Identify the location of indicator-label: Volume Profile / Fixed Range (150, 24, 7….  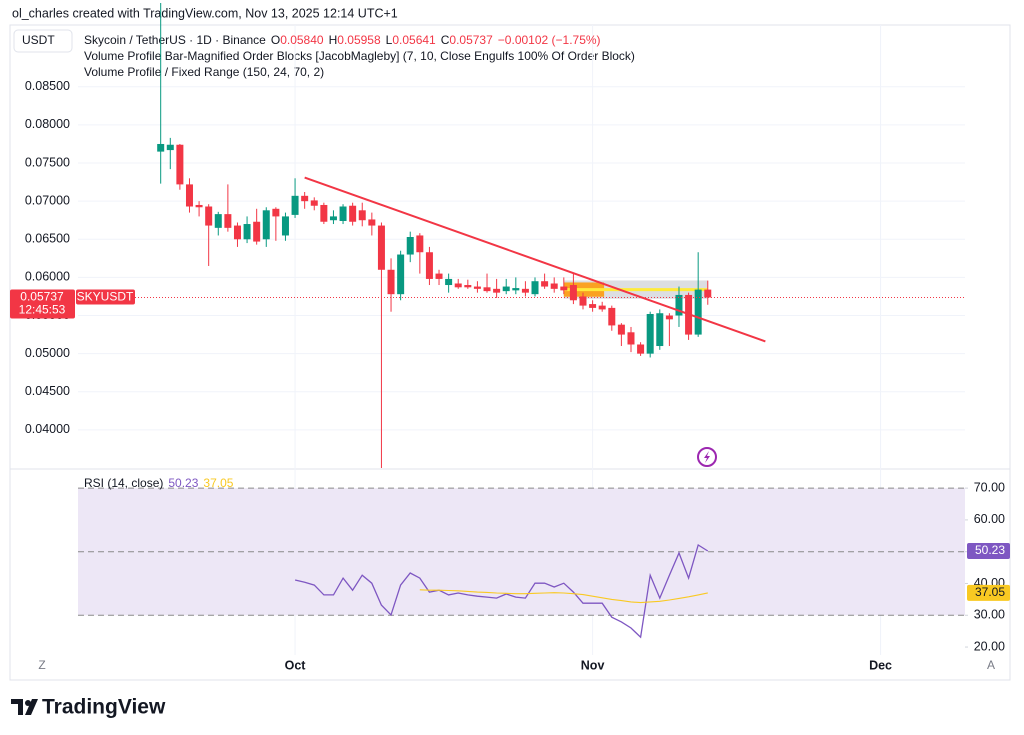
(204, 72).